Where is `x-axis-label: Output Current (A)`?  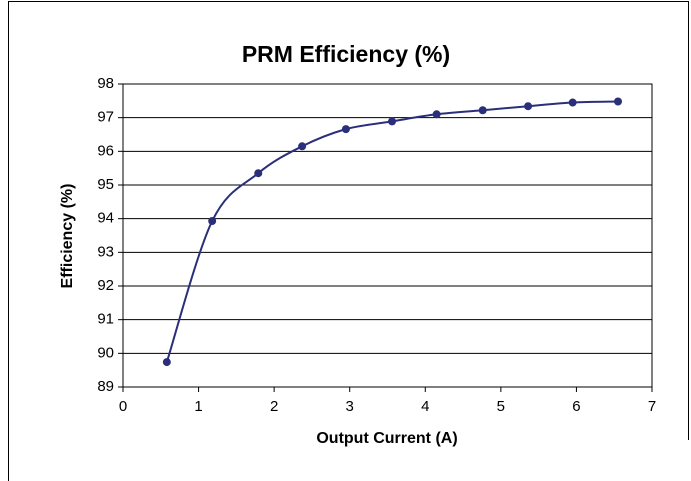 x-axis-label: Output Current (A) is located at coordinates (386, 438).